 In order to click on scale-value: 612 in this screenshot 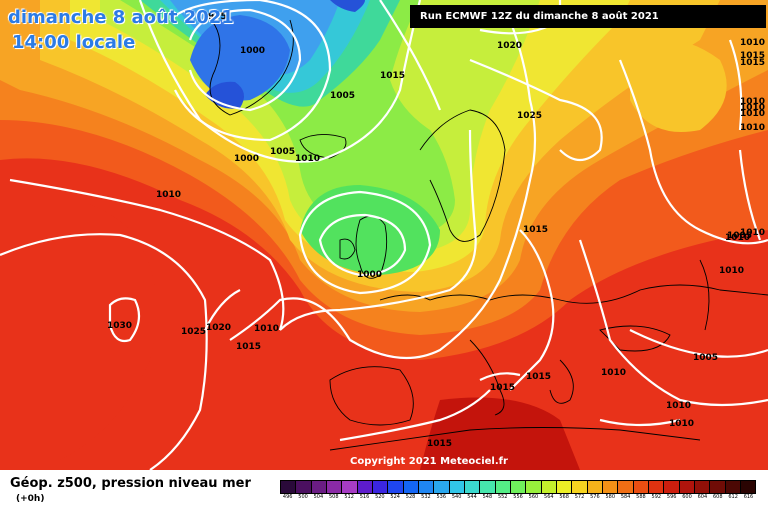, I will do `click(733, 497)`.